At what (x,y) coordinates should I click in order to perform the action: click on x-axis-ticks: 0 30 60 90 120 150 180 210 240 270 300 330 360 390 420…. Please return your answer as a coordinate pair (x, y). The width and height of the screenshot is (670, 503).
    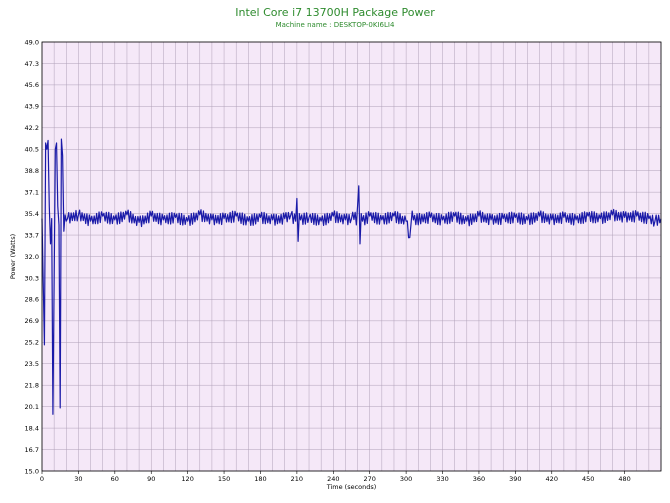
    Looking at the image, I should click on (335, 477).